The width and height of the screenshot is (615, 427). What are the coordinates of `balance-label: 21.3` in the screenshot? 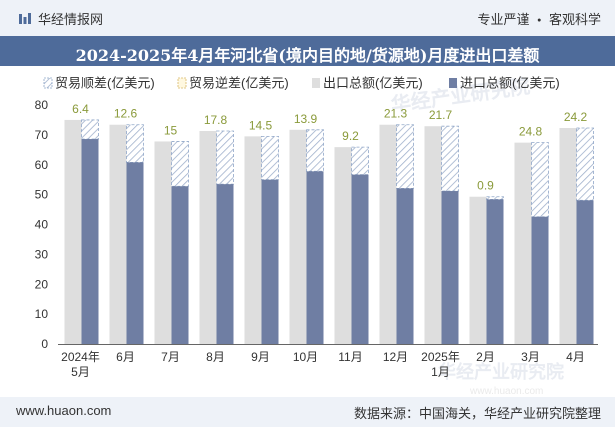 It's located at (396, 114).